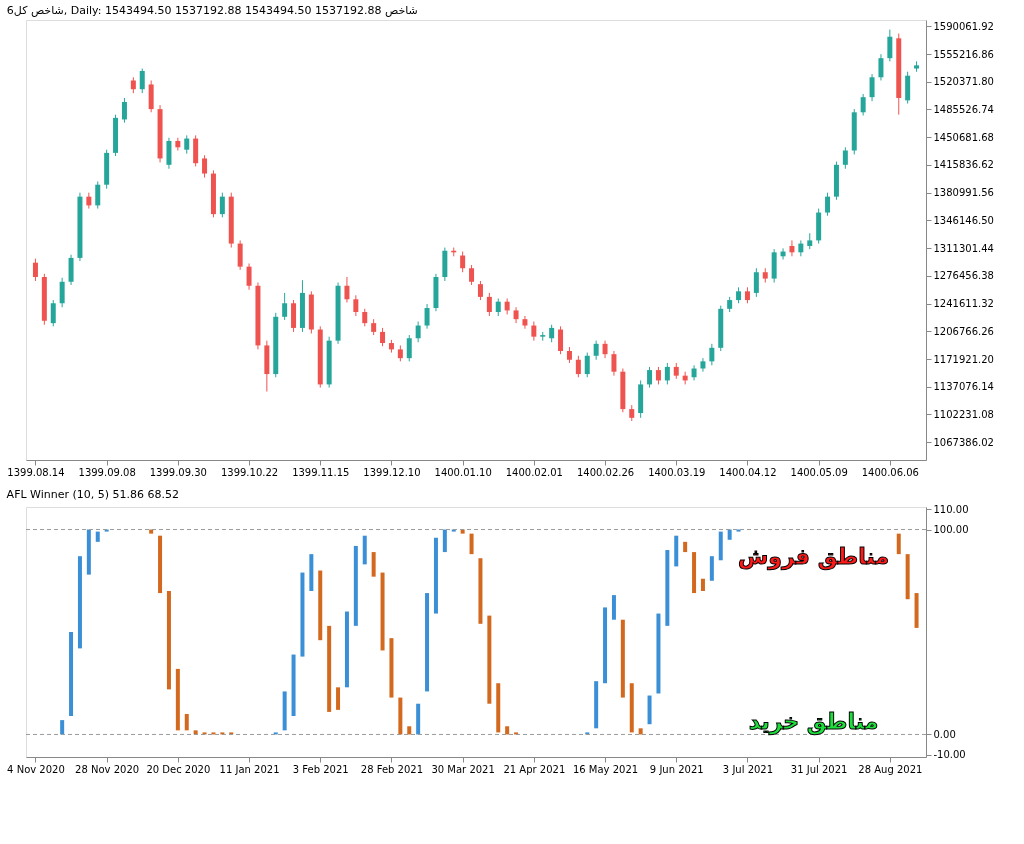 This screenshot has width=1024, height=844. What do you see at coordinates (963, 165) in the screenshot?
I see `y-tick-label: 1415836.62` at bounding box center [963, 165].